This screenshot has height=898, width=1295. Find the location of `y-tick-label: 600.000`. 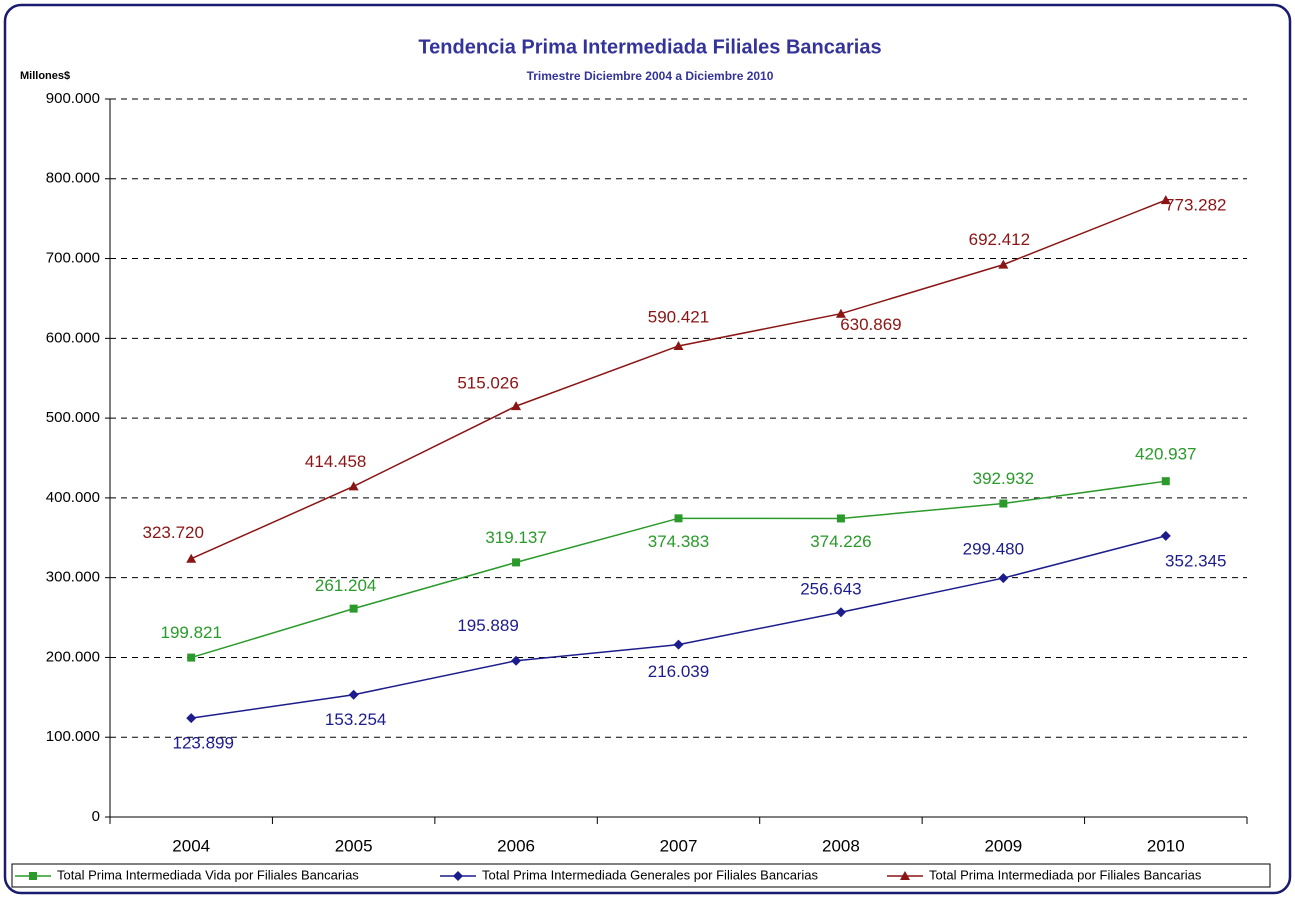

y-tick-label: 600.000 is located at coordinates (73, 337).